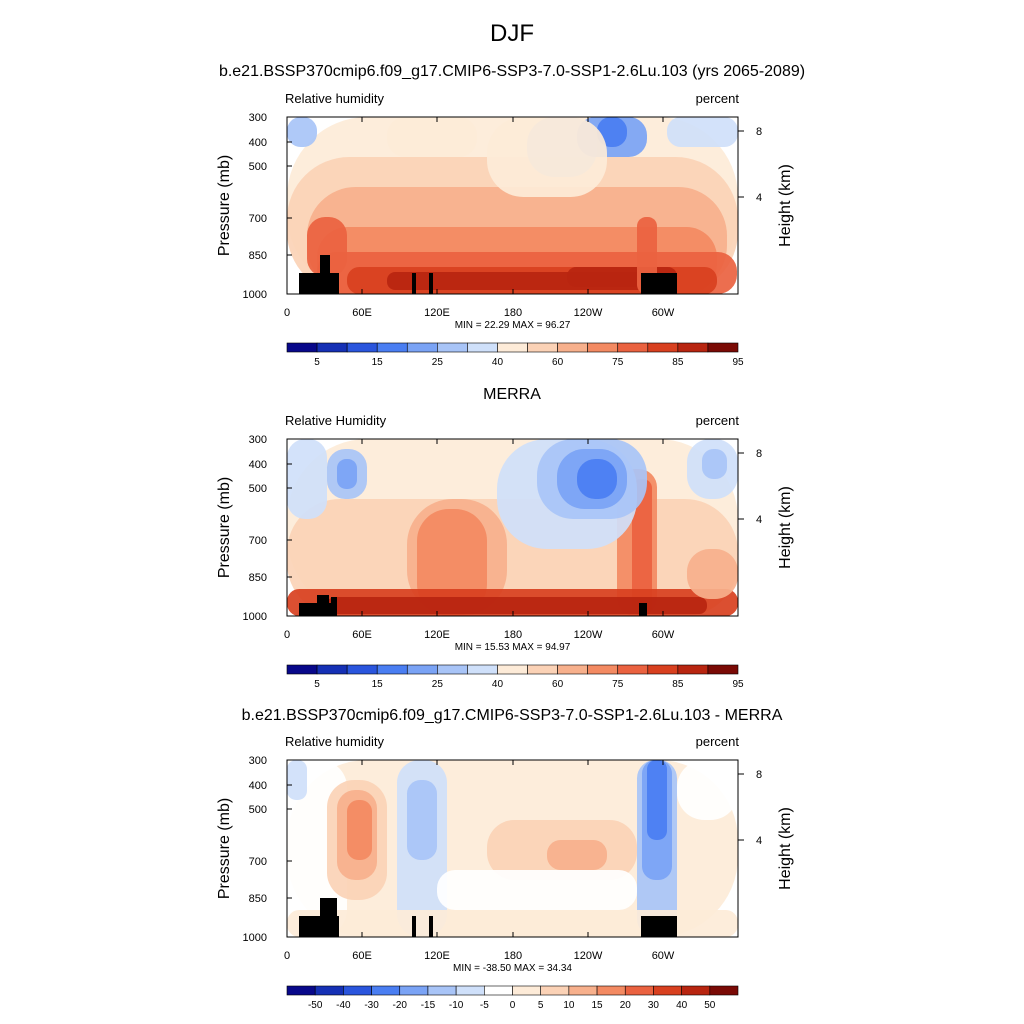 This screenshot has height=1024, width=1024. What do you see at coordinates (654, 1005) in the screenshot?
I see `colorbar-label: 30` at bounding box center [654, 1005].